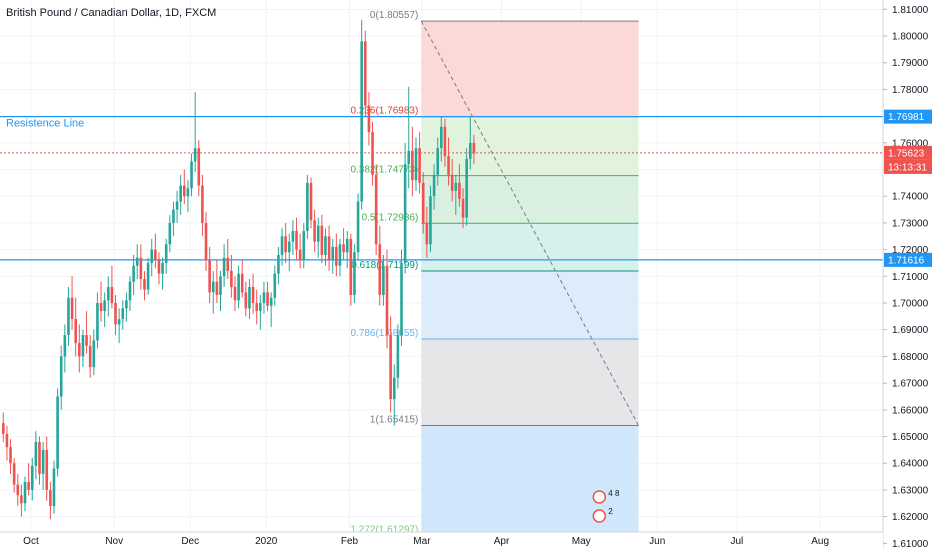  Describe the element at coordinates (581, 541) in the screenshot. I see `time-tick-label: May` at that location.